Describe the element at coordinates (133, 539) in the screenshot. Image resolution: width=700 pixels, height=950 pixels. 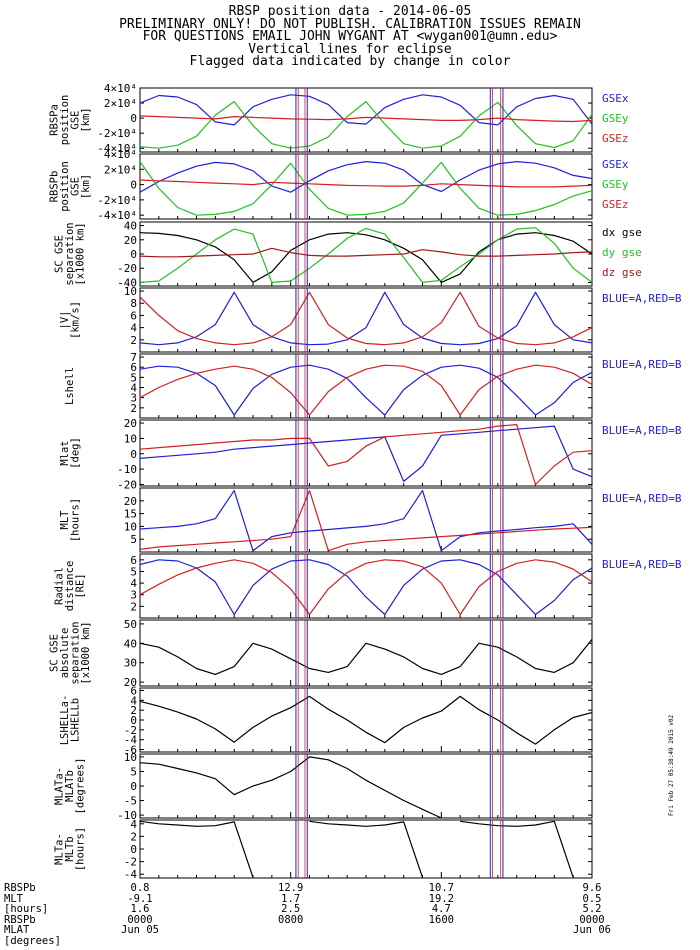
I see `mlt-ytick-label: 5` at that location.